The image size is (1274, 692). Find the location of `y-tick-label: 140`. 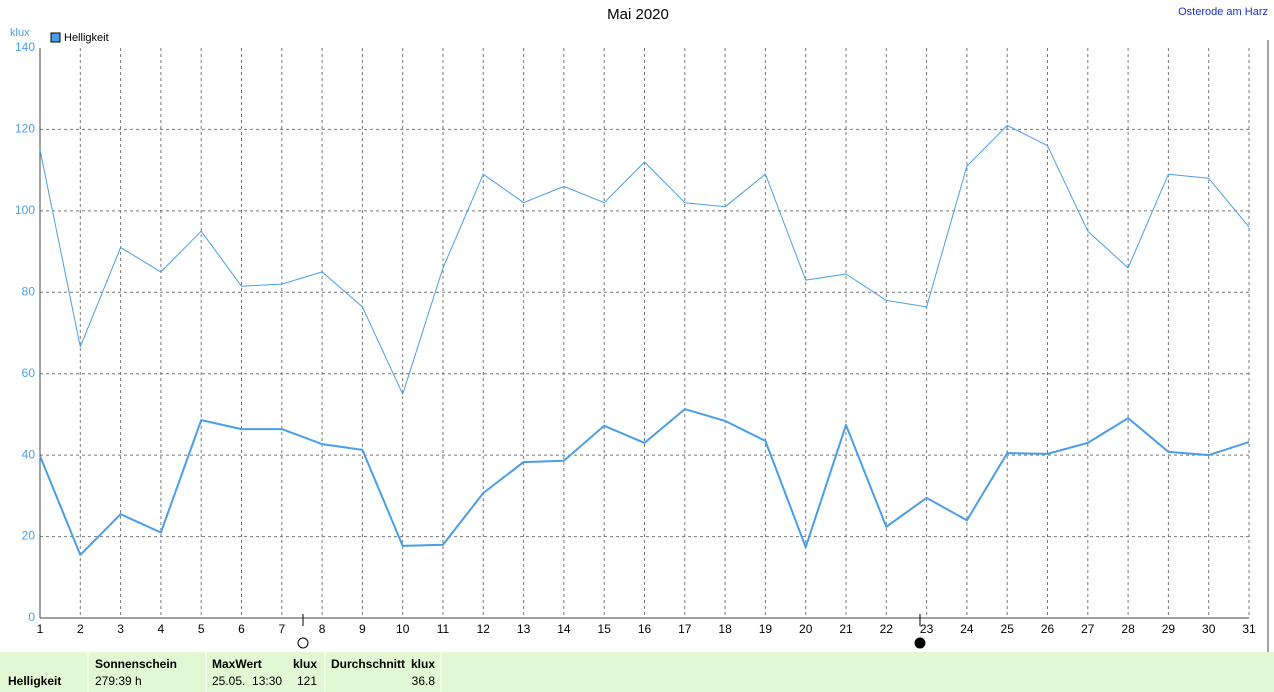

y-tick-label: 140 is located at coordinates (25, 47).